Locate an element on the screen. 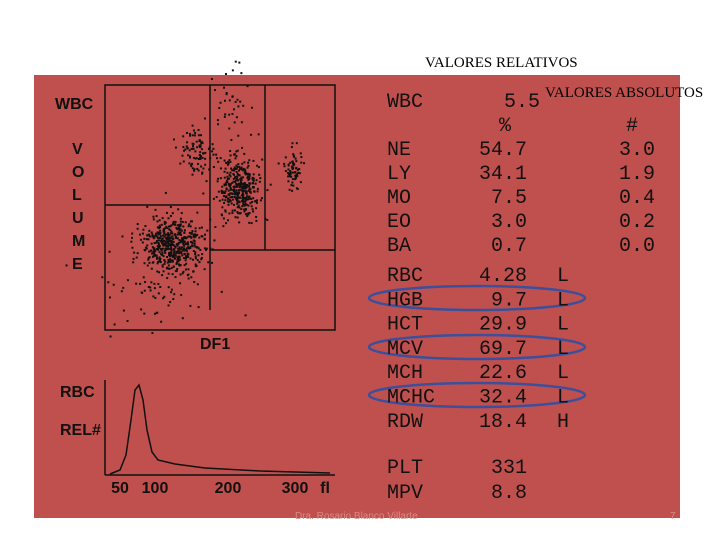 This screenshot has height=540, width=720. absolute-title: VALORES ABSOLUTOS is located at coordinates (624, 93).